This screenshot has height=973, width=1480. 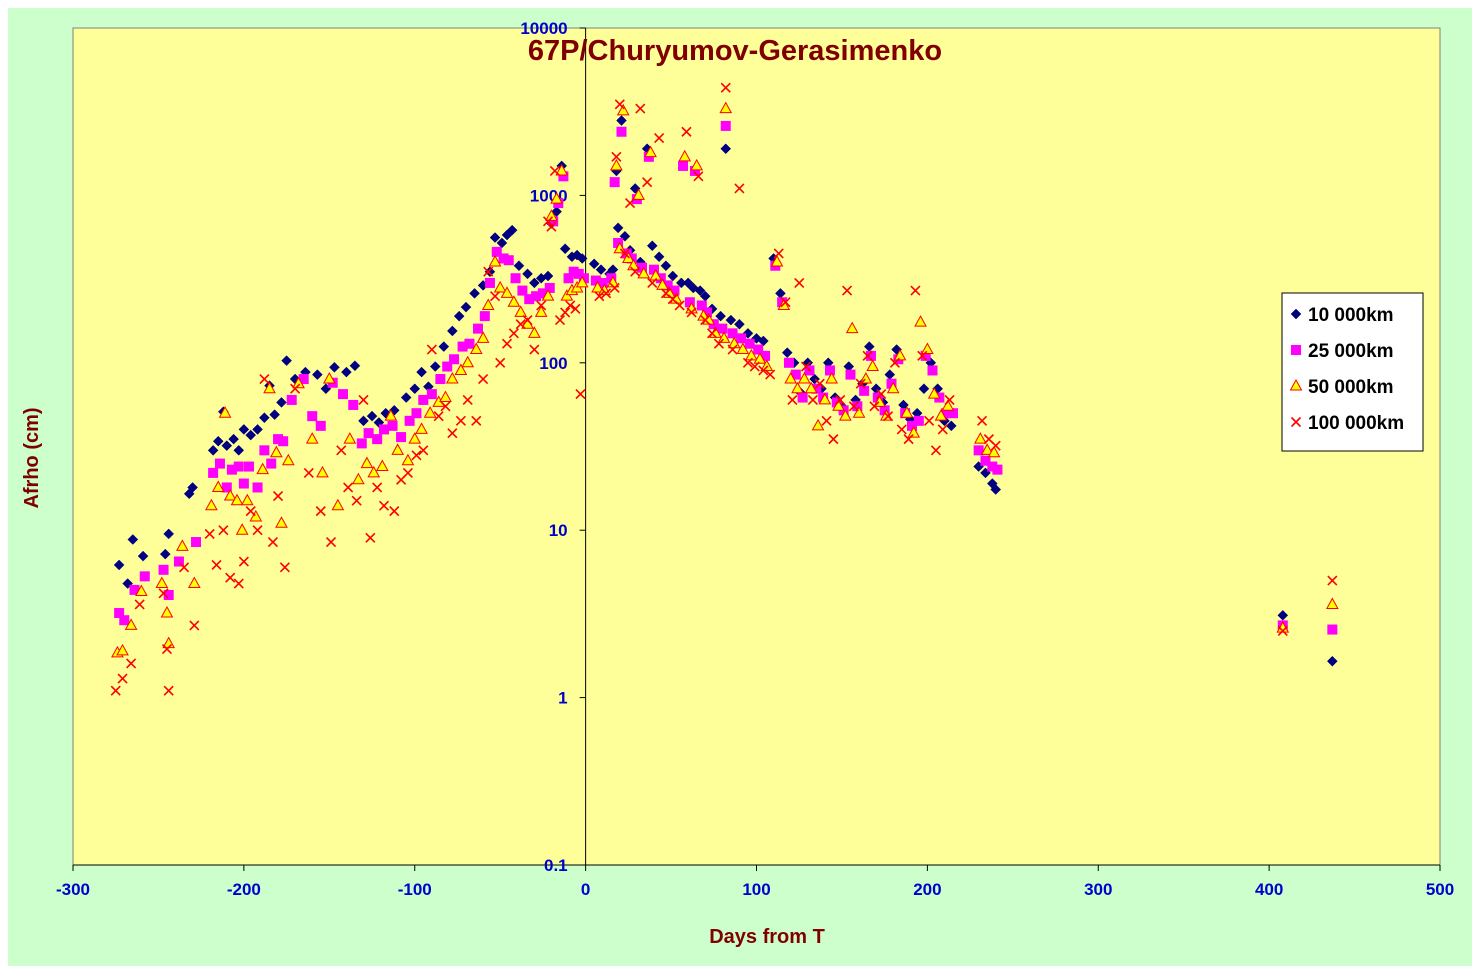 I want to click on legend-label: 50 000km, so click(x=1351, y=387).